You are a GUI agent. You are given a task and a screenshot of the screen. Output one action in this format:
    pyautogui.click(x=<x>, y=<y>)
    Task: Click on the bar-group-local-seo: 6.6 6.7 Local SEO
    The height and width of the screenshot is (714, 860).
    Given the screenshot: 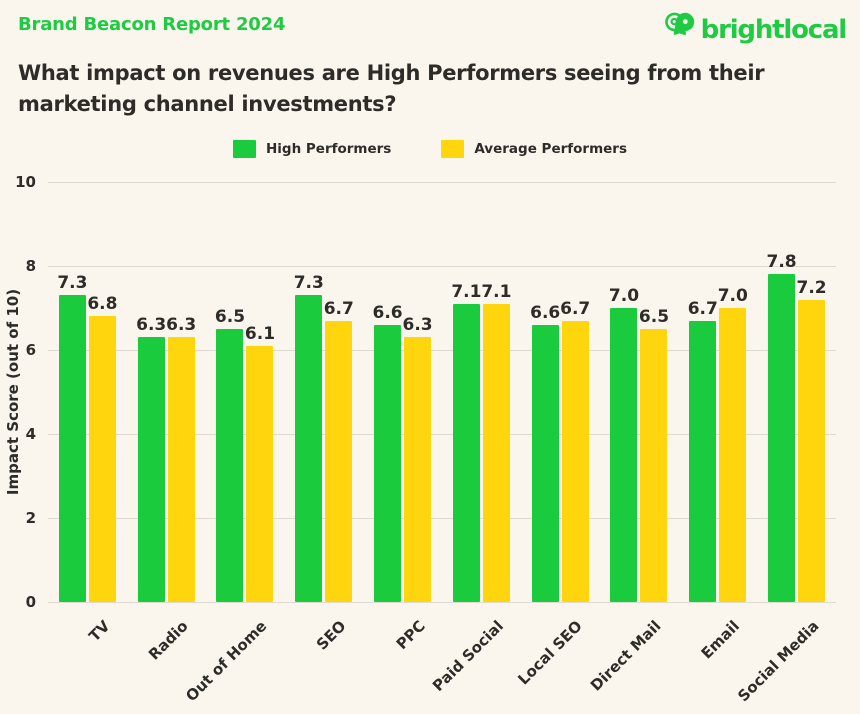 What is the action you would take?
    pyautogui.click(x=557, y=435)
    